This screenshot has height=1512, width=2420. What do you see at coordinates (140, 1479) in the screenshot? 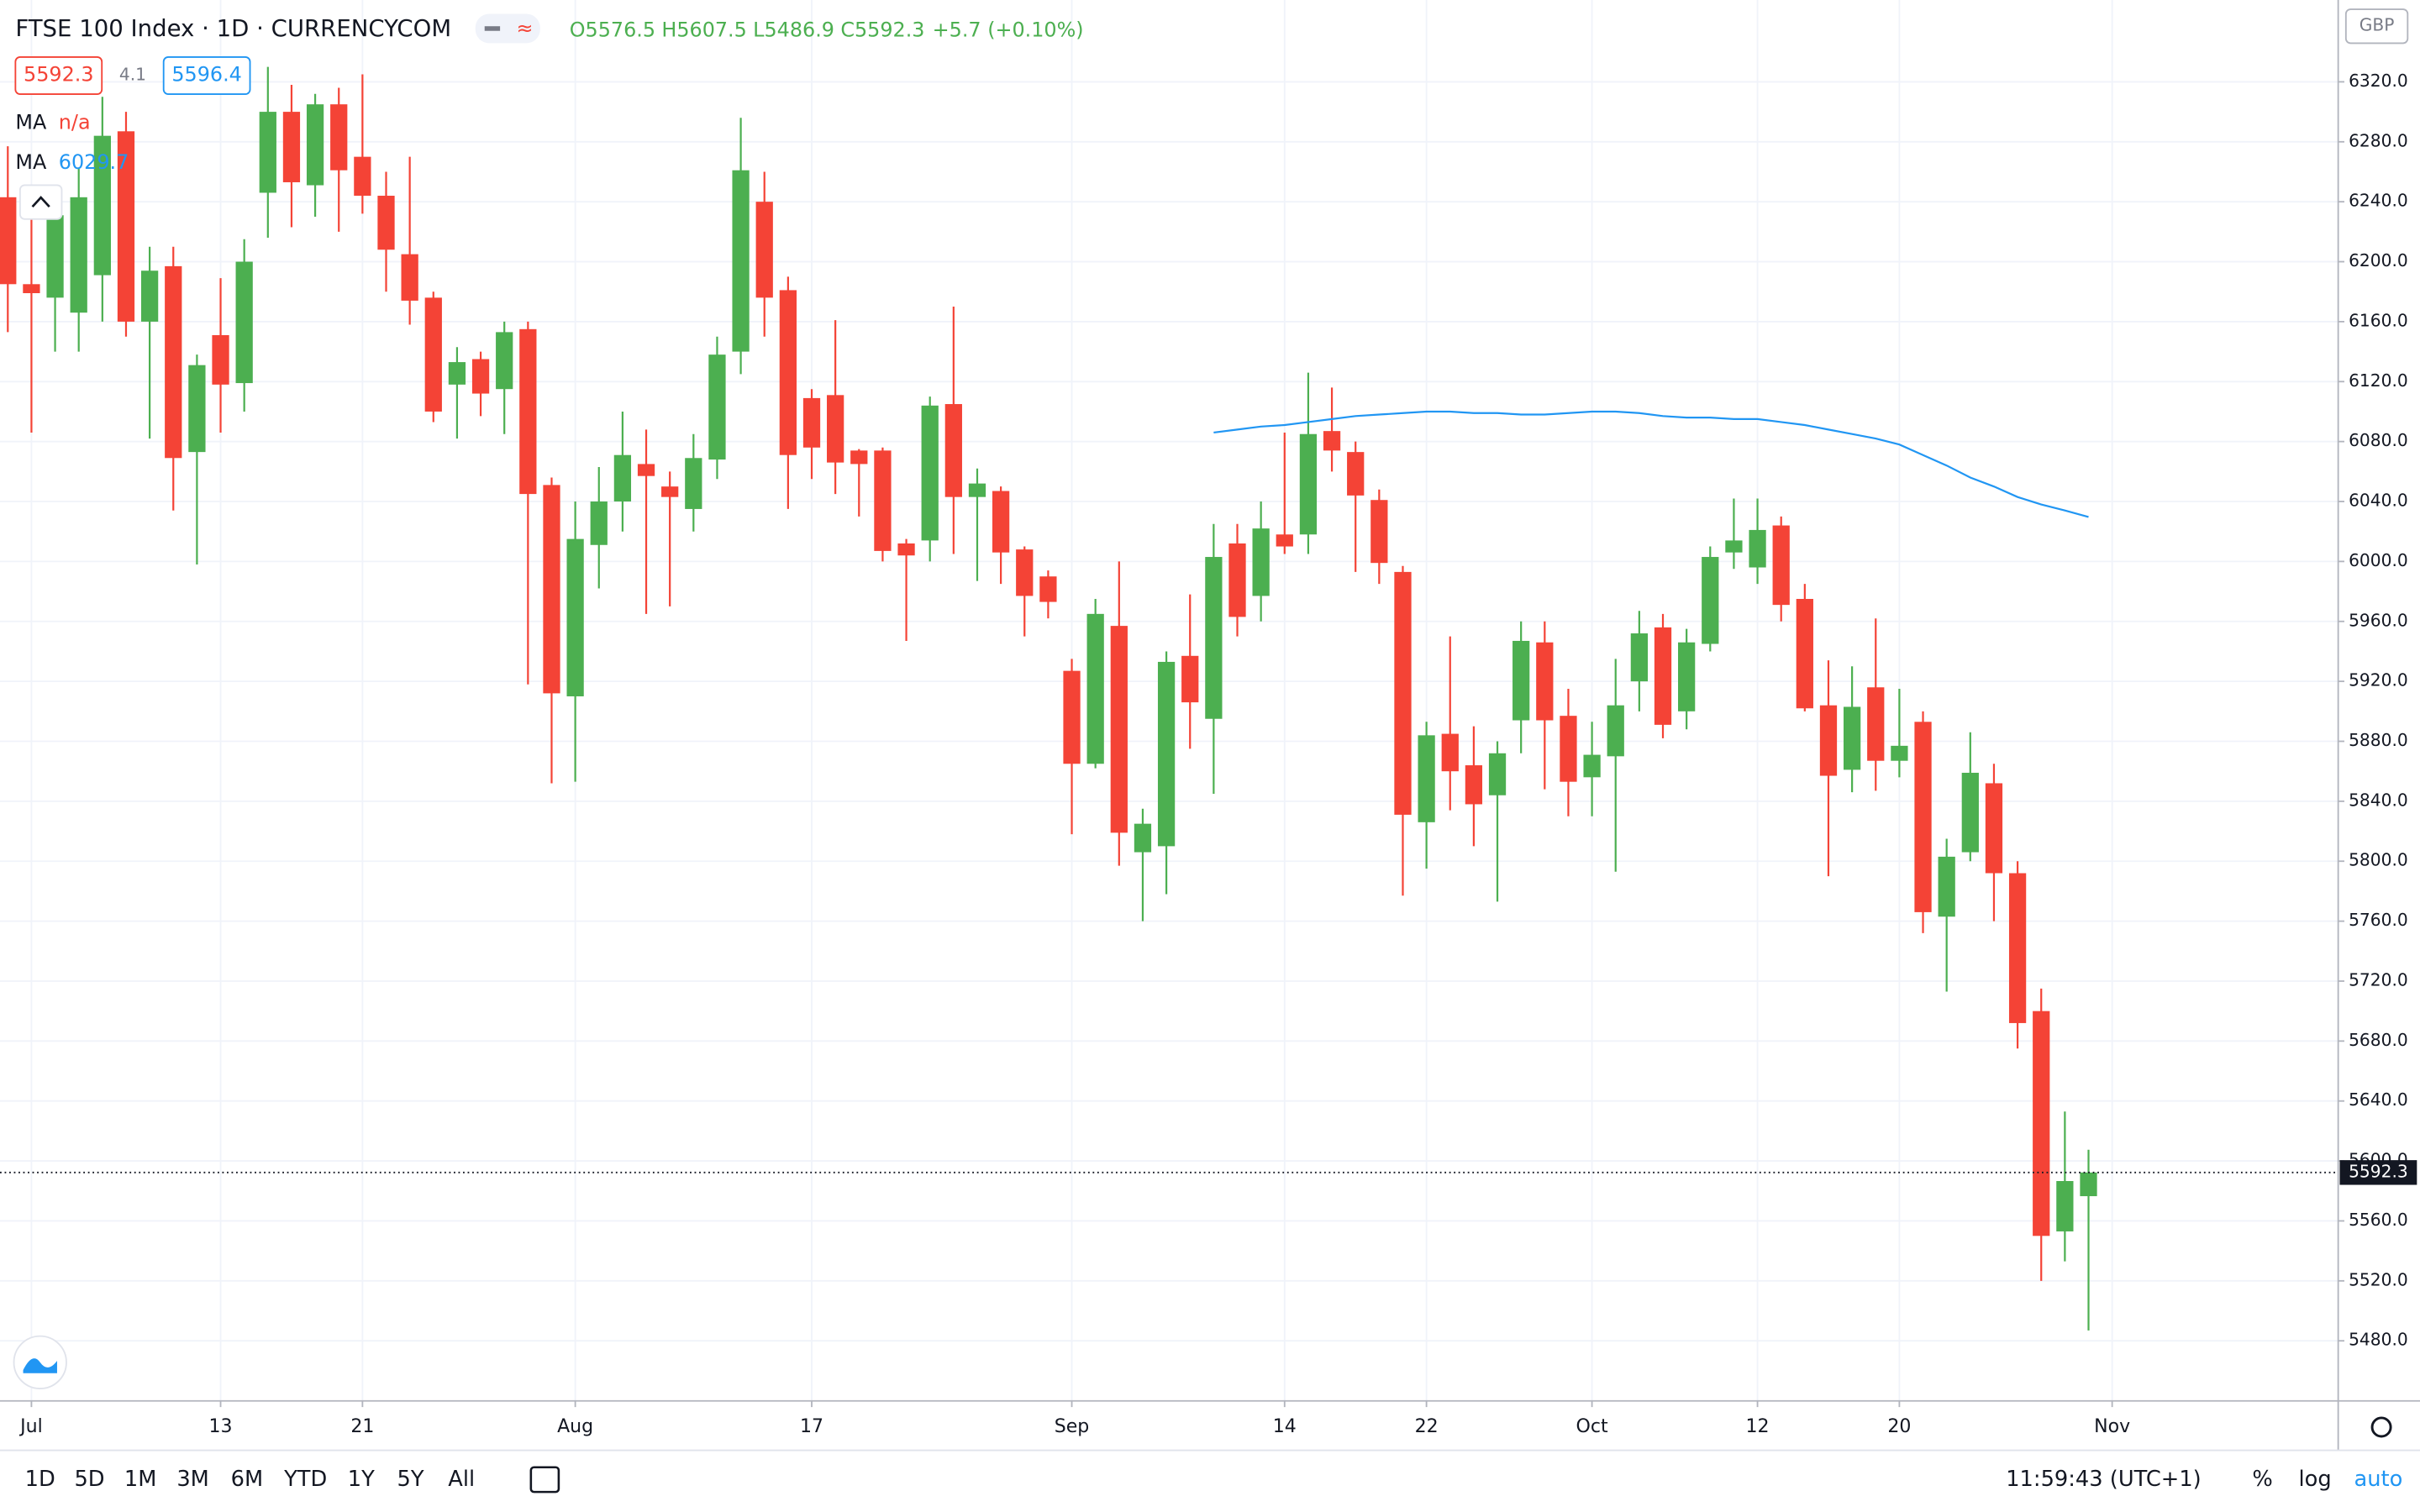
I see `range-button: 1M` at bounding box center [140, 1479].